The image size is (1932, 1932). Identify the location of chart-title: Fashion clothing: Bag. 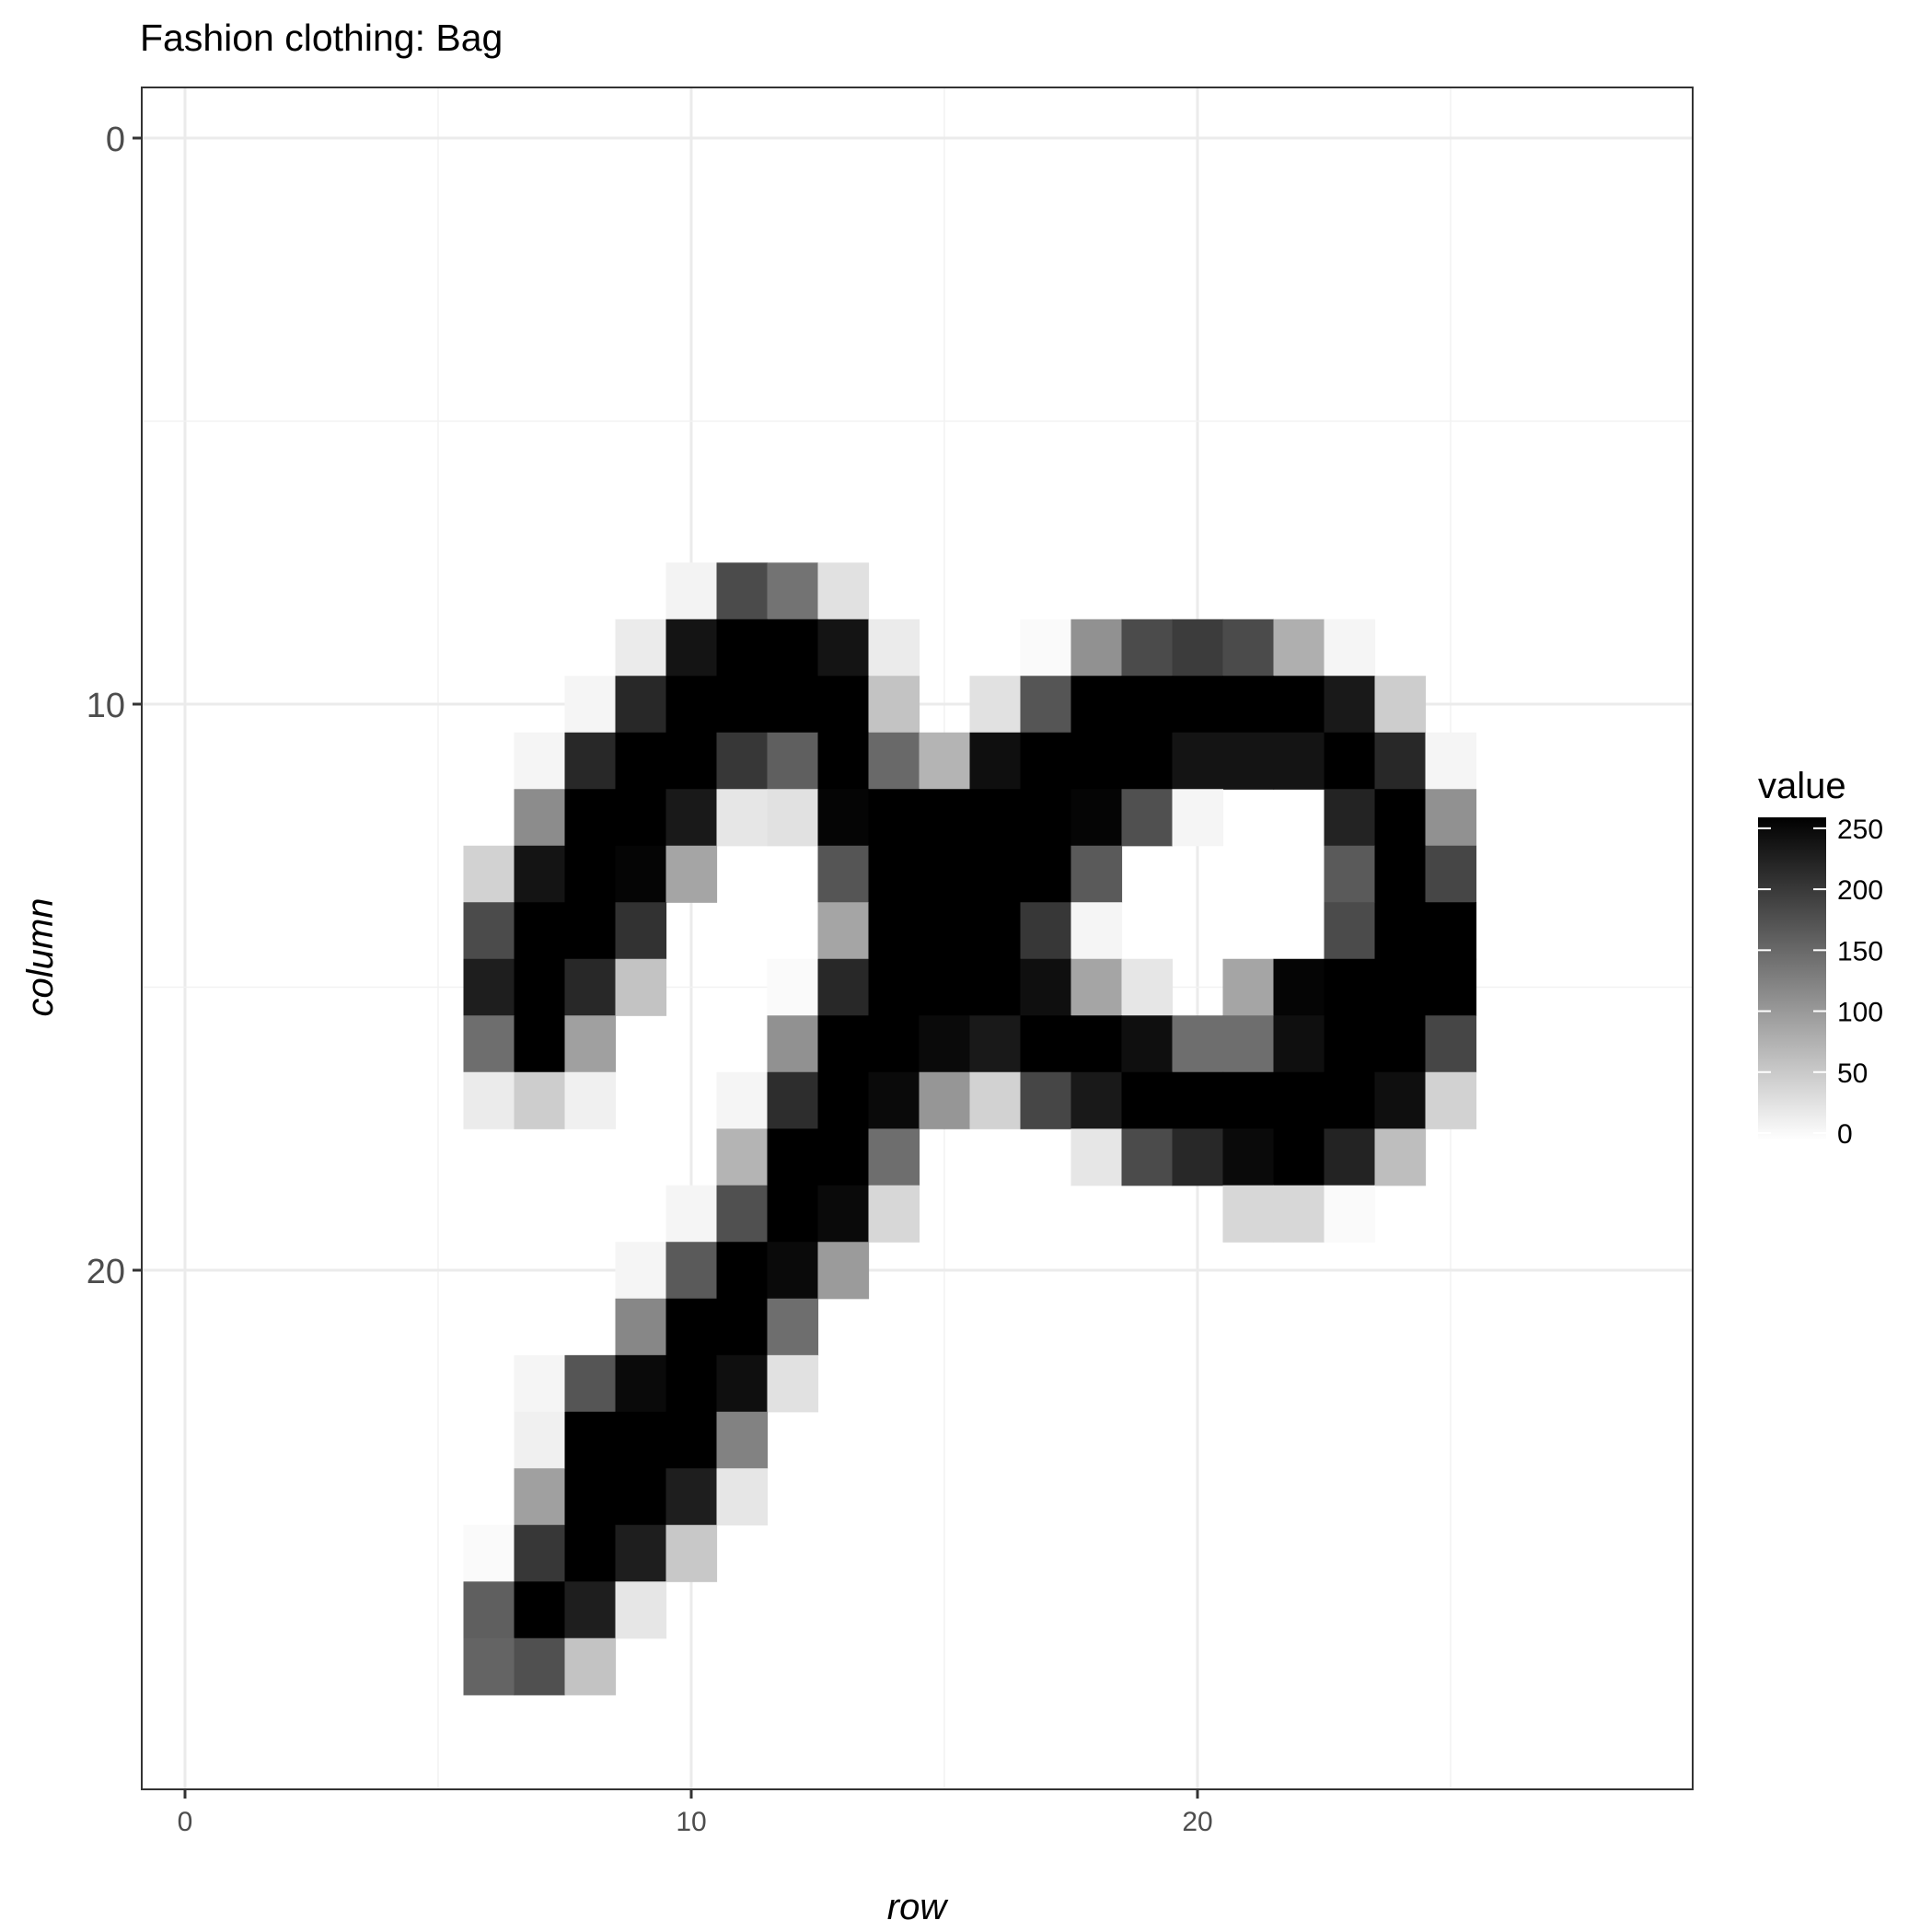
(322, 38).